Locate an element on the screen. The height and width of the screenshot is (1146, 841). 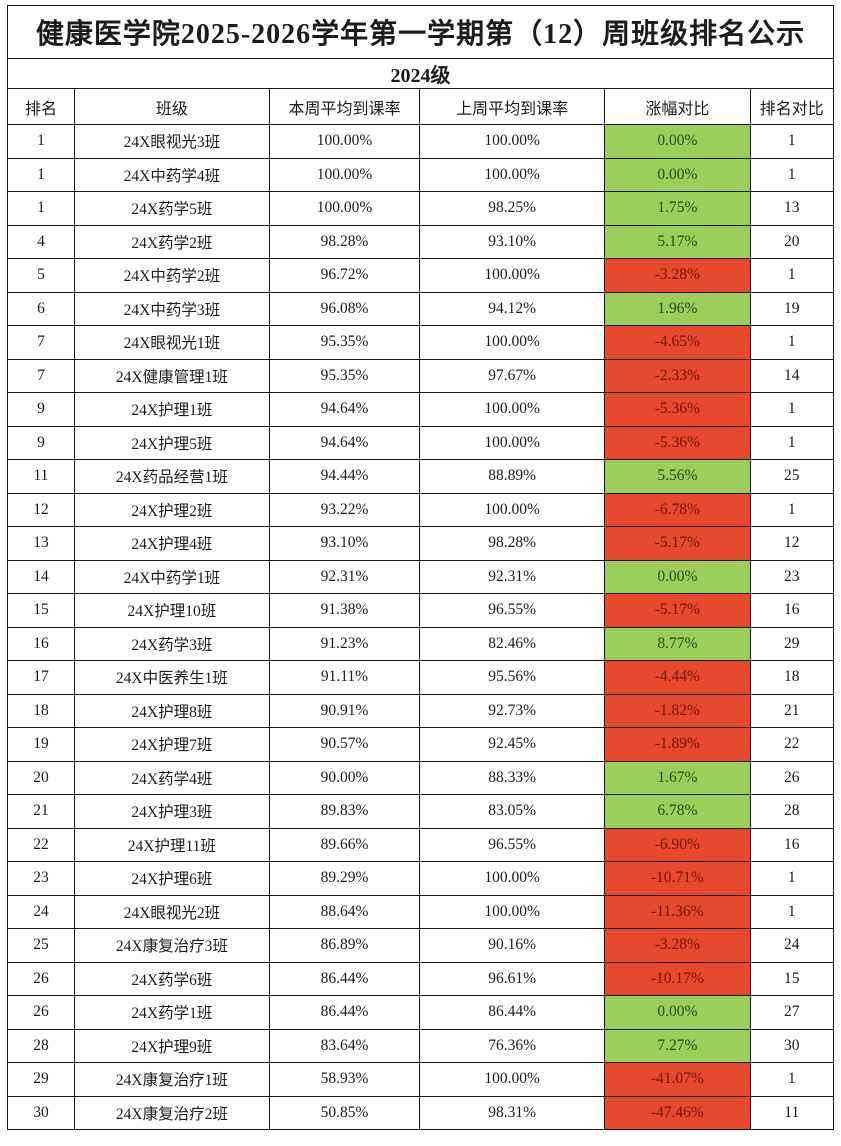
table-row: 26 24X药学6班 86.44% 96.61% -10.17% 15 is located at coordinates (421, 978).